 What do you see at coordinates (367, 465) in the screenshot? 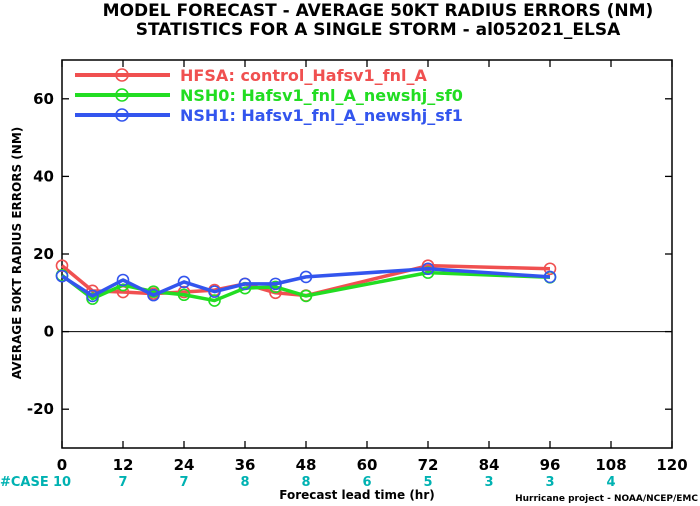
I see `x-tick-label: 60` at bounding box center [367, 465].